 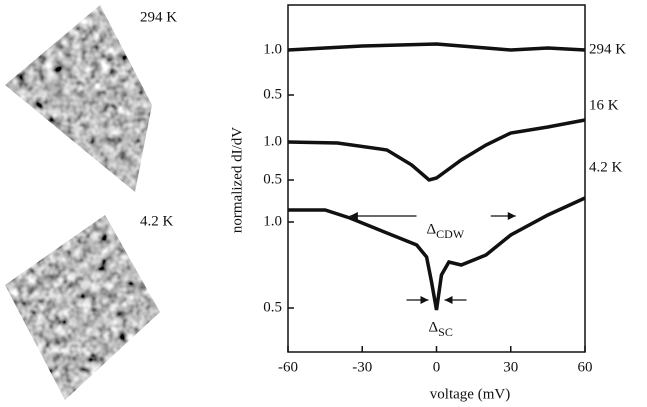 What do you see at coordinates (607, 49) in the screenshot?
I see `curve-label: 294 K` at bounding box center [607, 49].